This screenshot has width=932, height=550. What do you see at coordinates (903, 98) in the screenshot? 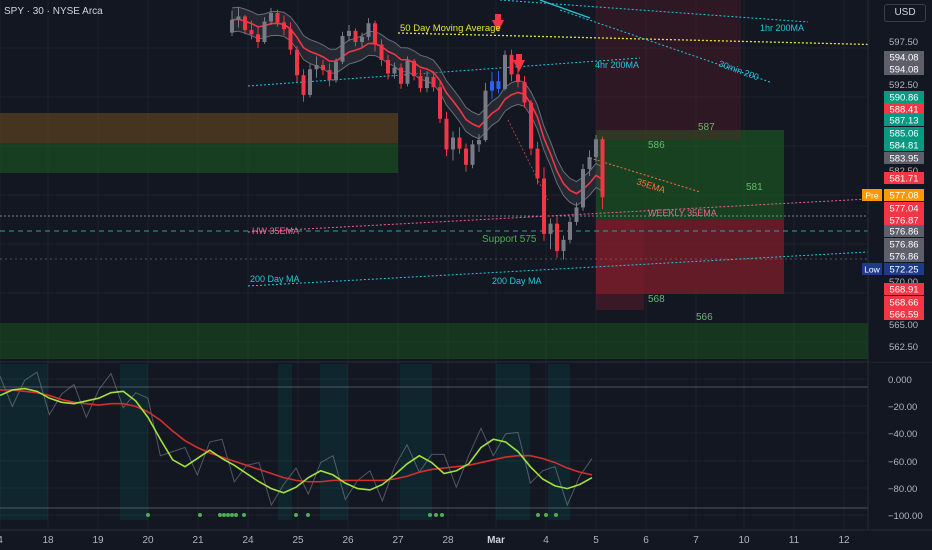
I see `price-label: 590.86` at bounding box center [903, 98].